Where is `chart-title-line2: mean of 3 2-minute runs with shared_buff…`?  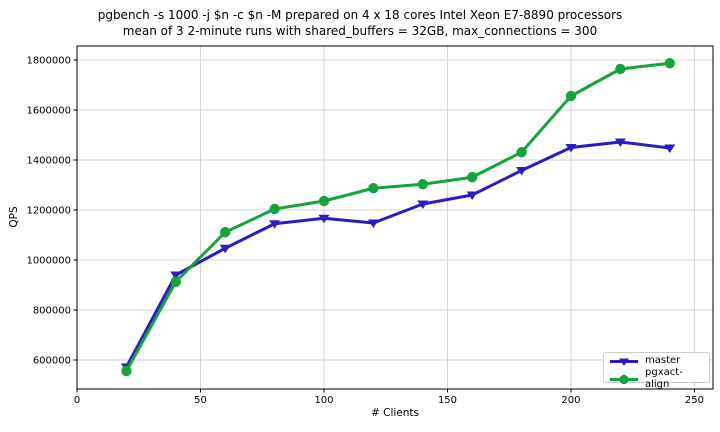
chart-title-line2: mean of 3 2-minute runs with shared_buff… is located at coordinates (360, 31).